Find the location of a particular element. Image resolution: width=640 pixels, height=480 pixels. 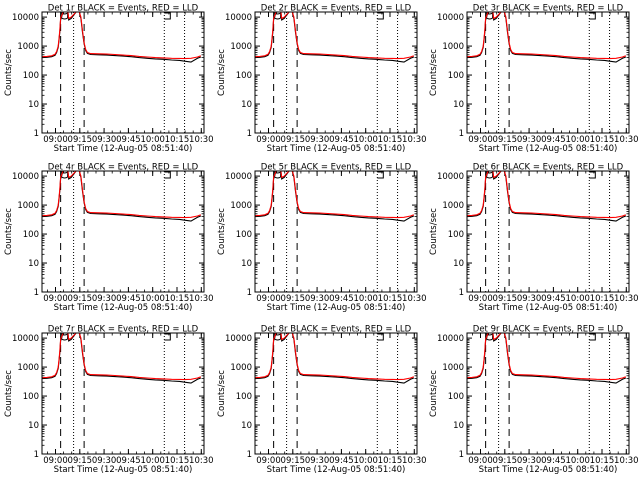

panel-title: Det 3r BLACK = Events, RED = LLD is located at coordinates (548, 9).